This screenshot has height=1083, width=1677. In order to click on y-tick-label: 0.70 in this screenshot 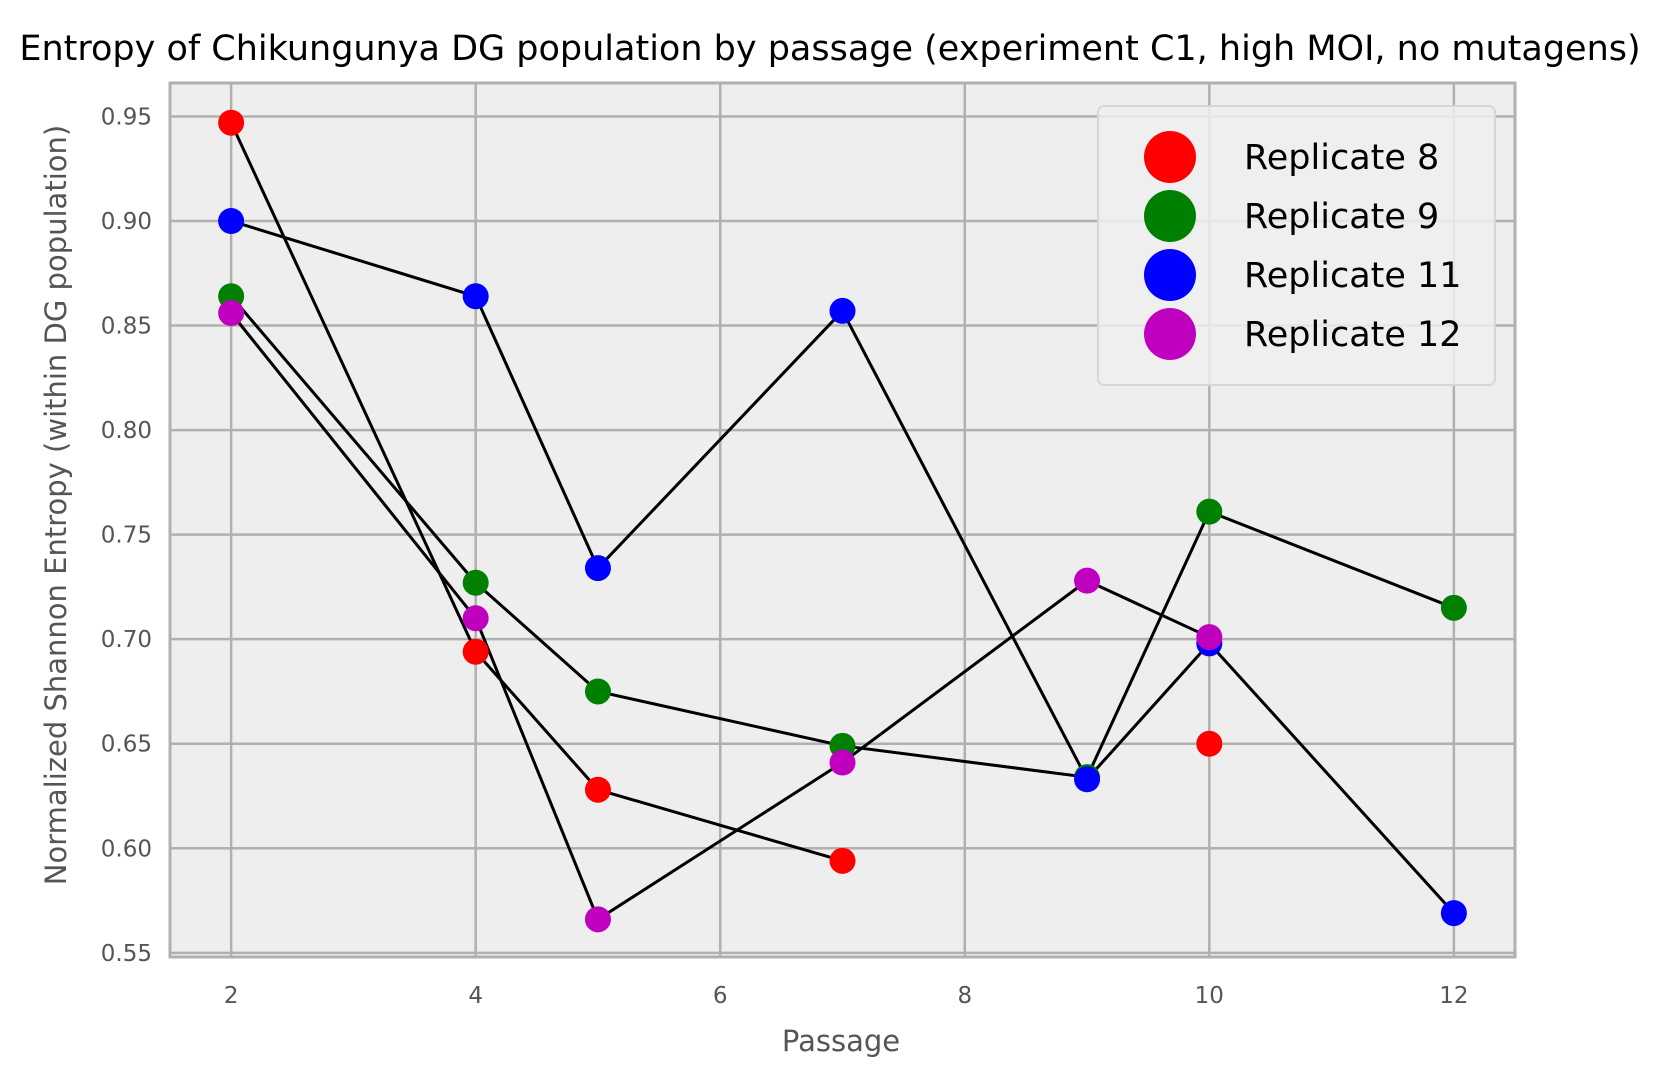, I will do `click(126, 640)`.